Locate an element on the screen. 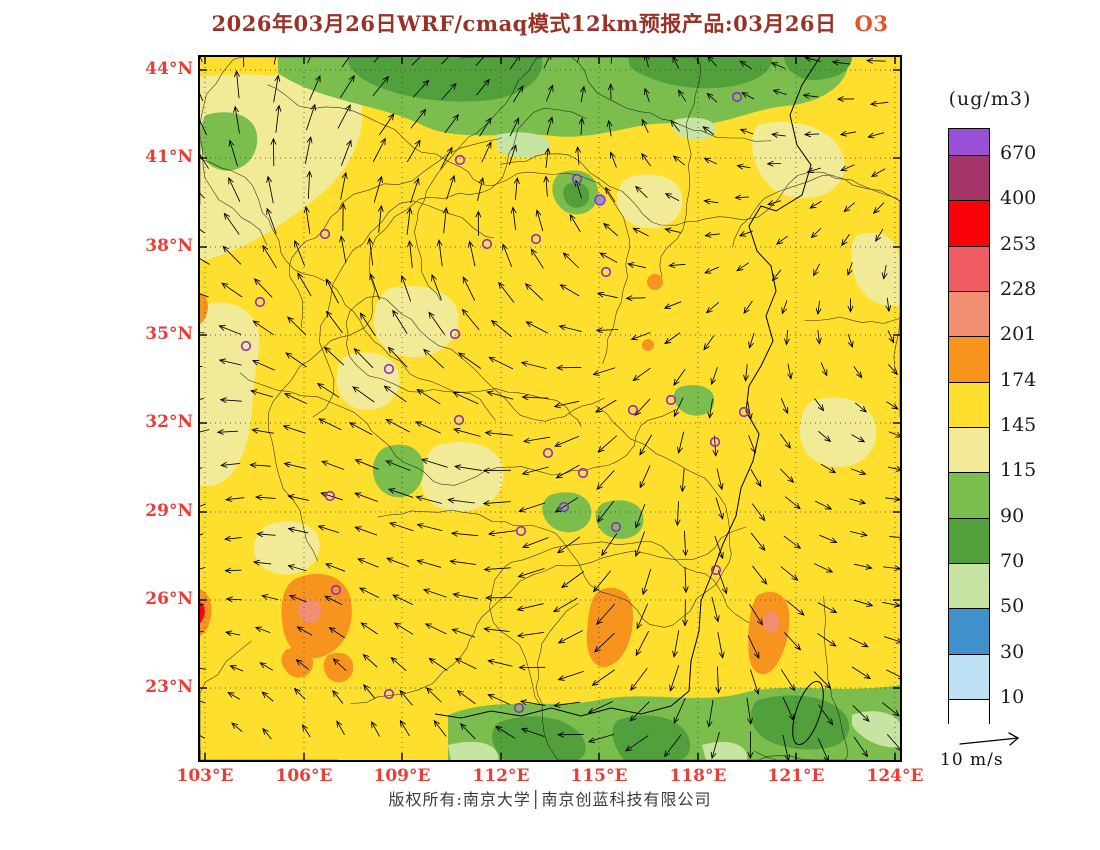 The height and width of the screenshot is (850, 1100). lon-label: 118°E is located at coordinates (698, 776).